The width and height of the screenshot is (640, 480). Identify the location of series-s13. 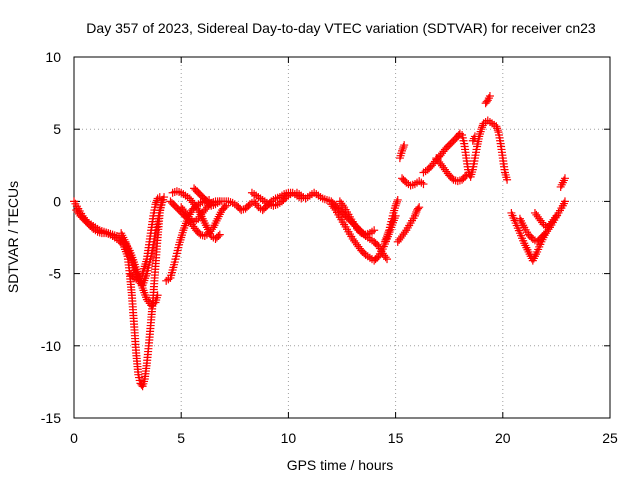
(357, 218).